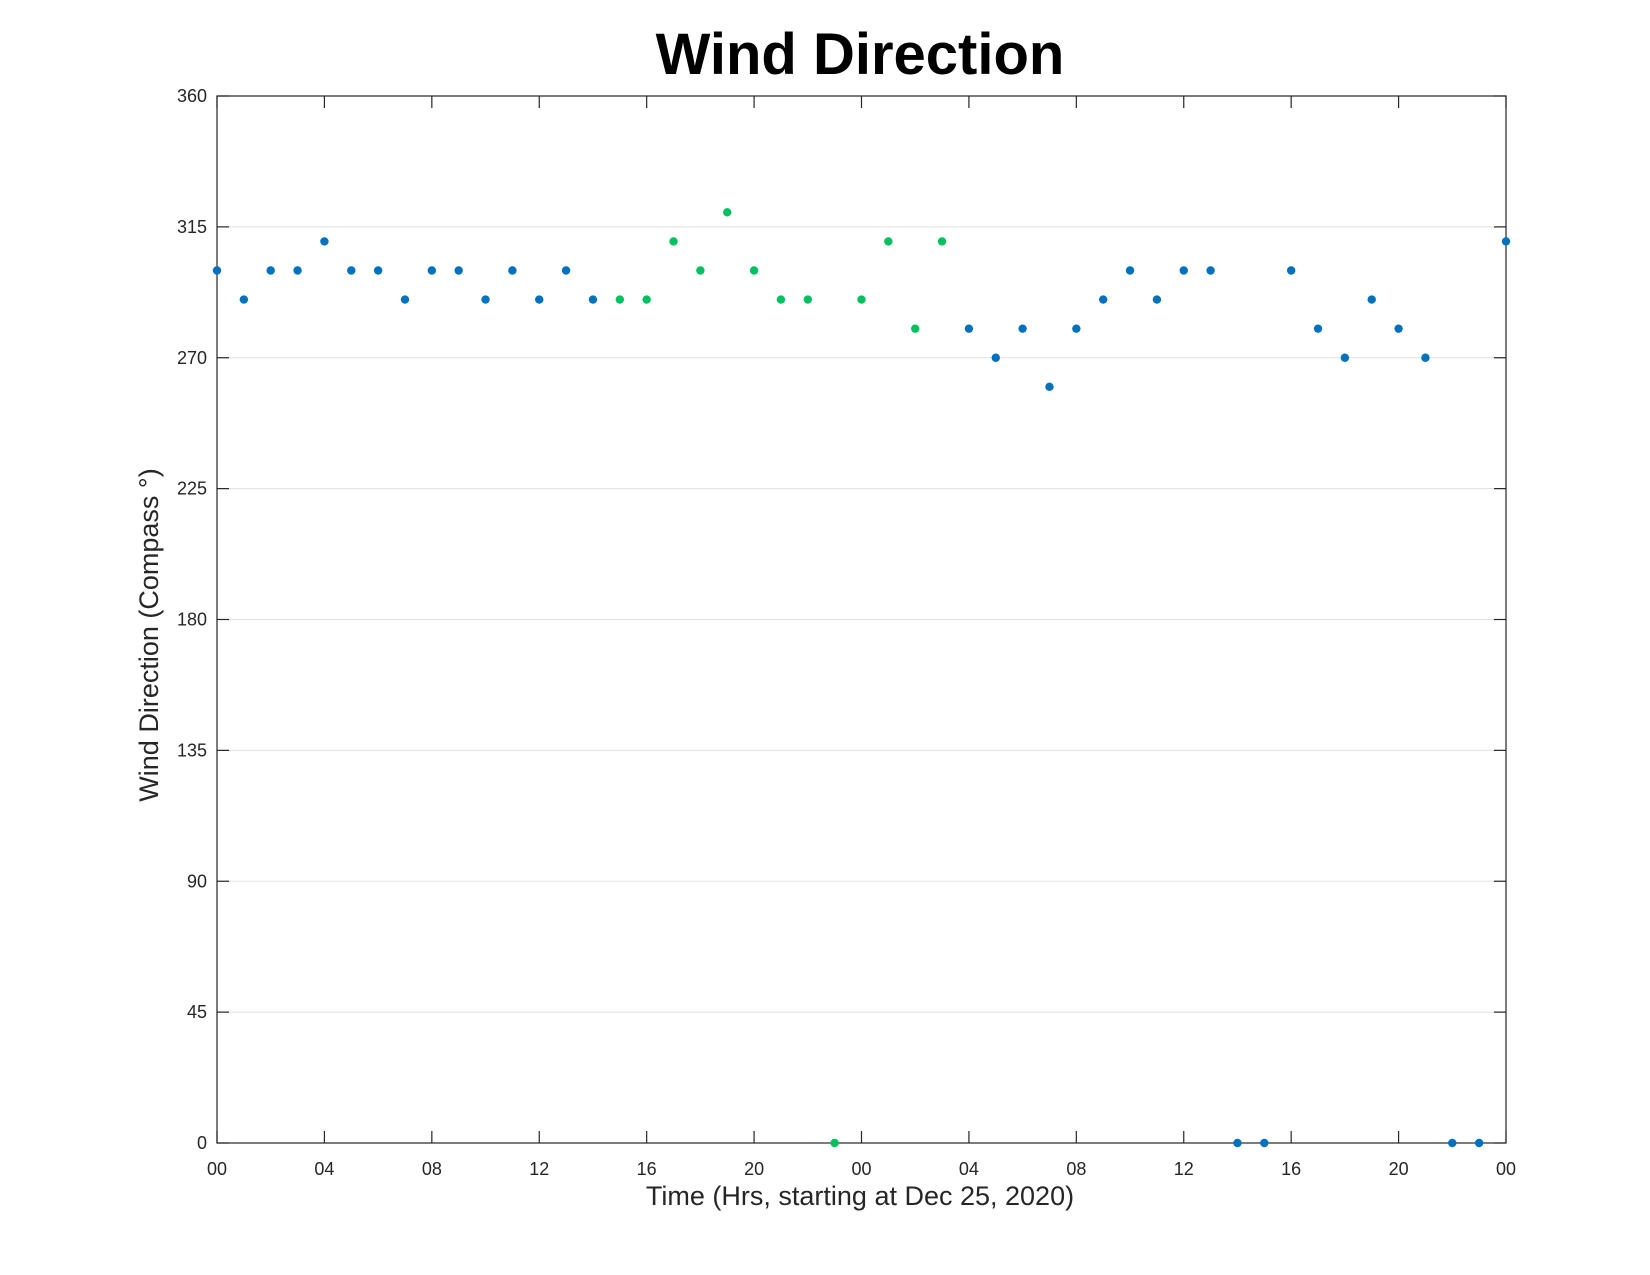 The width and height of the screenshot is (1650, 1275). Describe the element at coordinates (192, 96) in the screenshot. I see `y-tick-label: 360` at that location.